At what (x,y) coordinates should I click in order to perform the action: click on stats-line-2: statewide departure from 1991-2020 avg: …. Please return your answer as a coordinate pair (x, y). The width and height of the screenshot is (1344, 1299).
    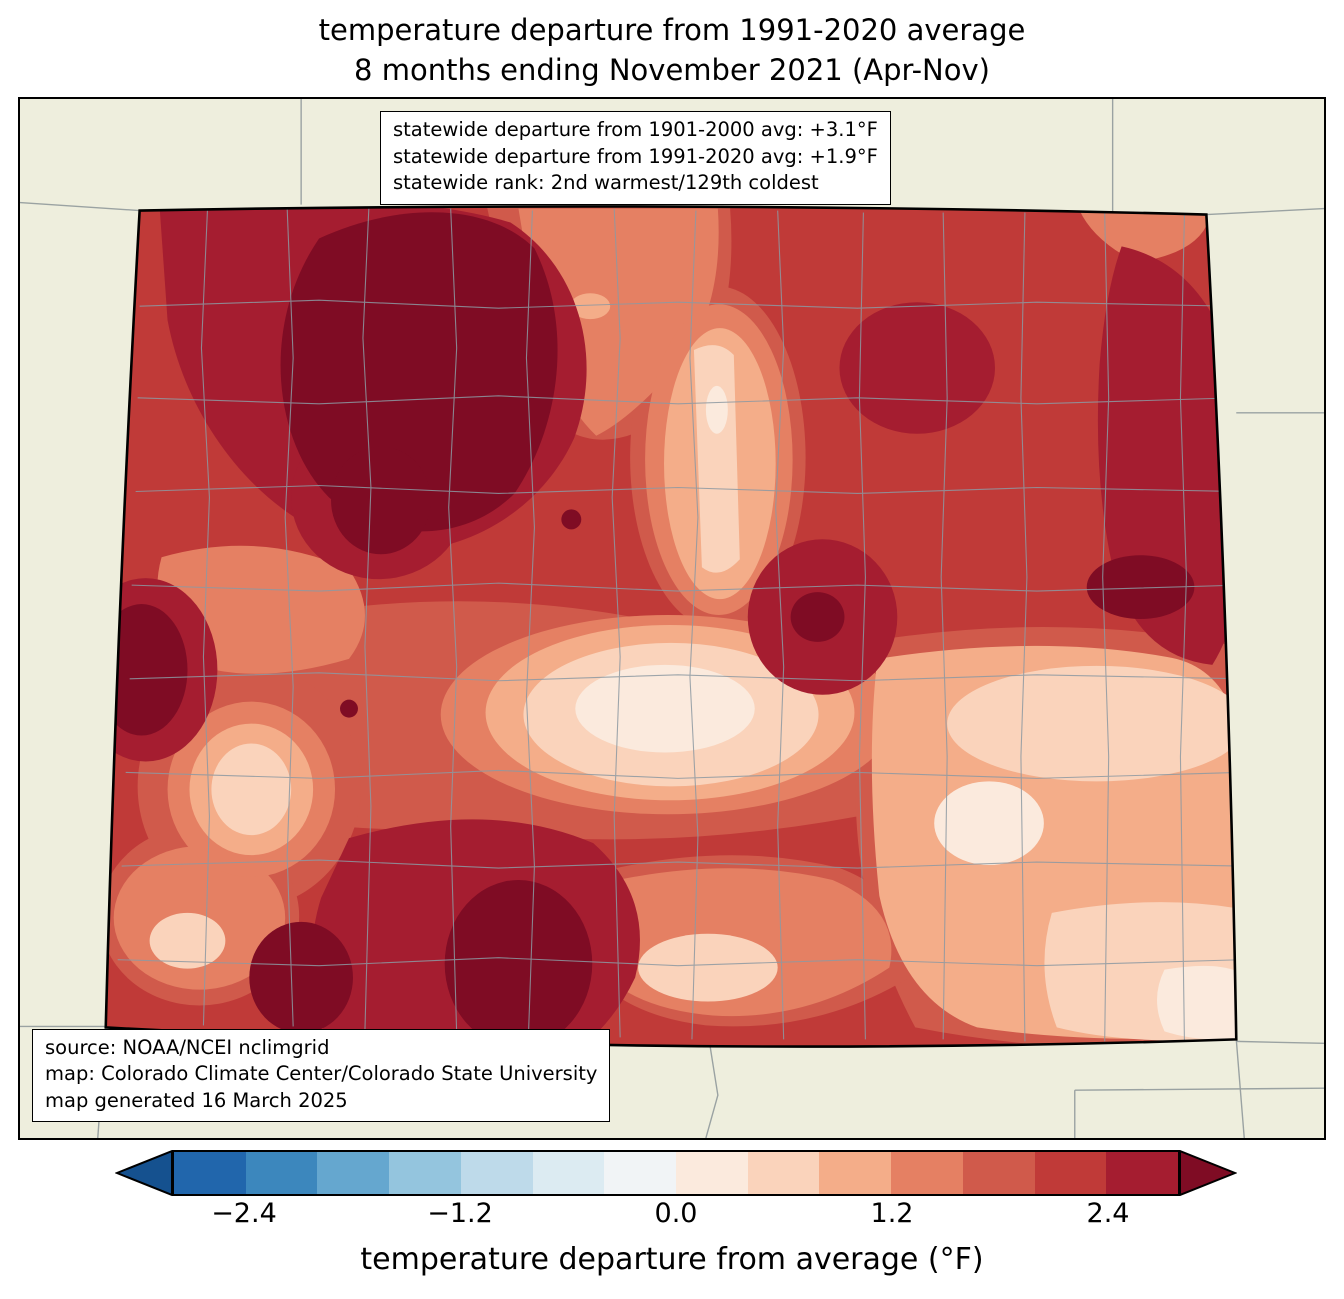
    Looking at the image, I should click on (635, 156).